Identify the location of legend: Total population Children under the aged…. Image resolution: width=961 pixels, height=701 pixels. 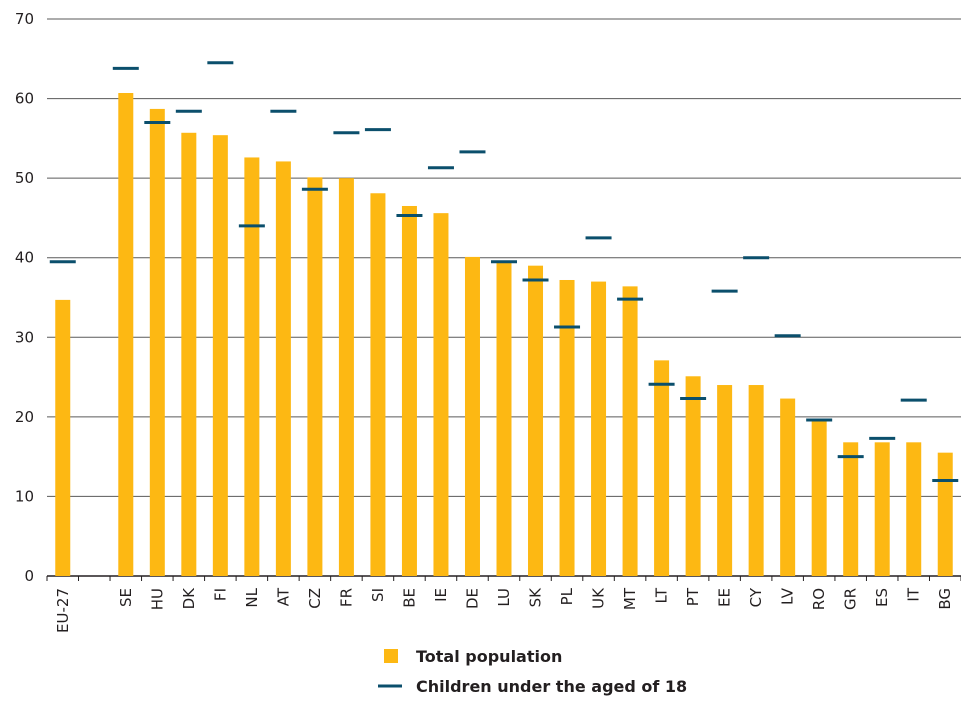
(532, 671).